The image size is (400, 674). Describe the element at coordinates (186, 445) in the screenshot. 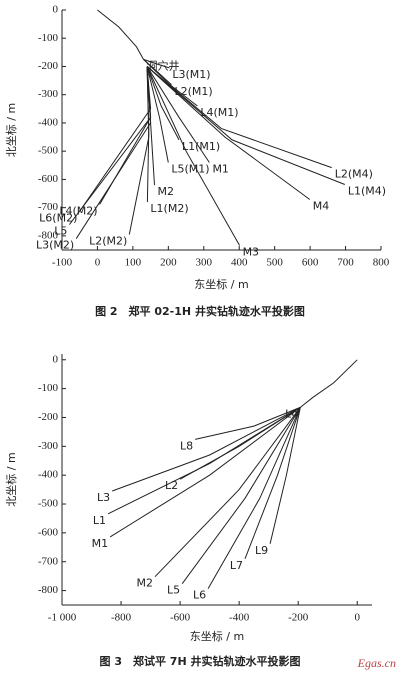

I see `trajectory-label: L8` at that location.